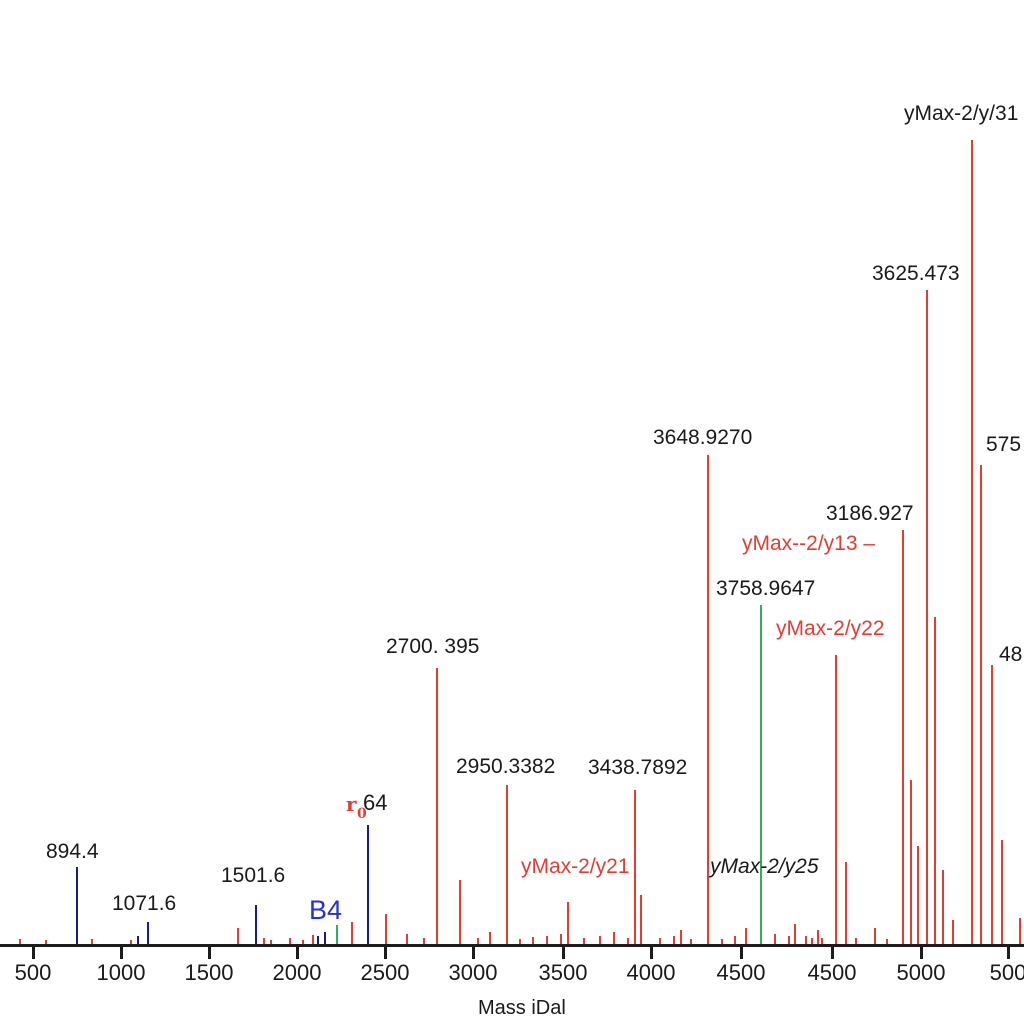  Describe the element at coordinates (809, 543) in the screenshot. I see `peak-label: yMax--2/y13 –` at that location.